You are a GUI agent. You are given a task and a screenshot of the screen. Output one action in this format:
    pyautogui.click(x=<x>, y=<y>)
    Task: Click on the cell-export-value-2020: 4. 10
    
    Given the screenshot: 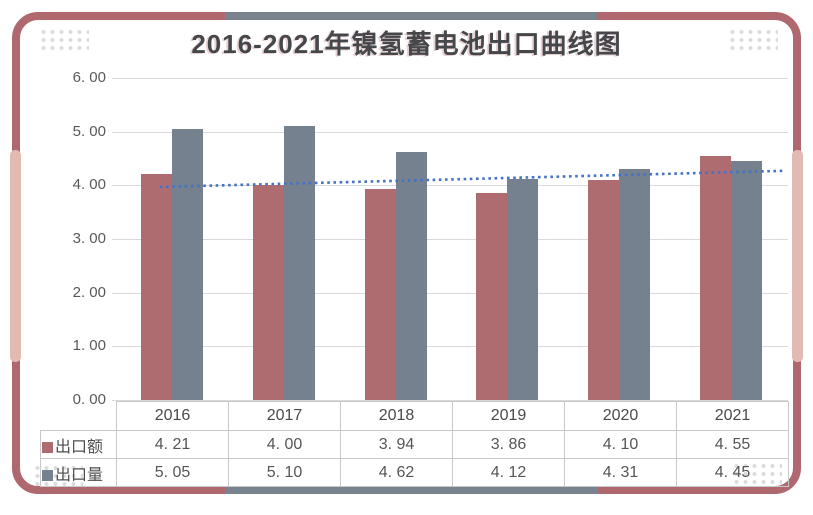 What is the action you would take?
    pyautogui.click(x=620, y=444)
    